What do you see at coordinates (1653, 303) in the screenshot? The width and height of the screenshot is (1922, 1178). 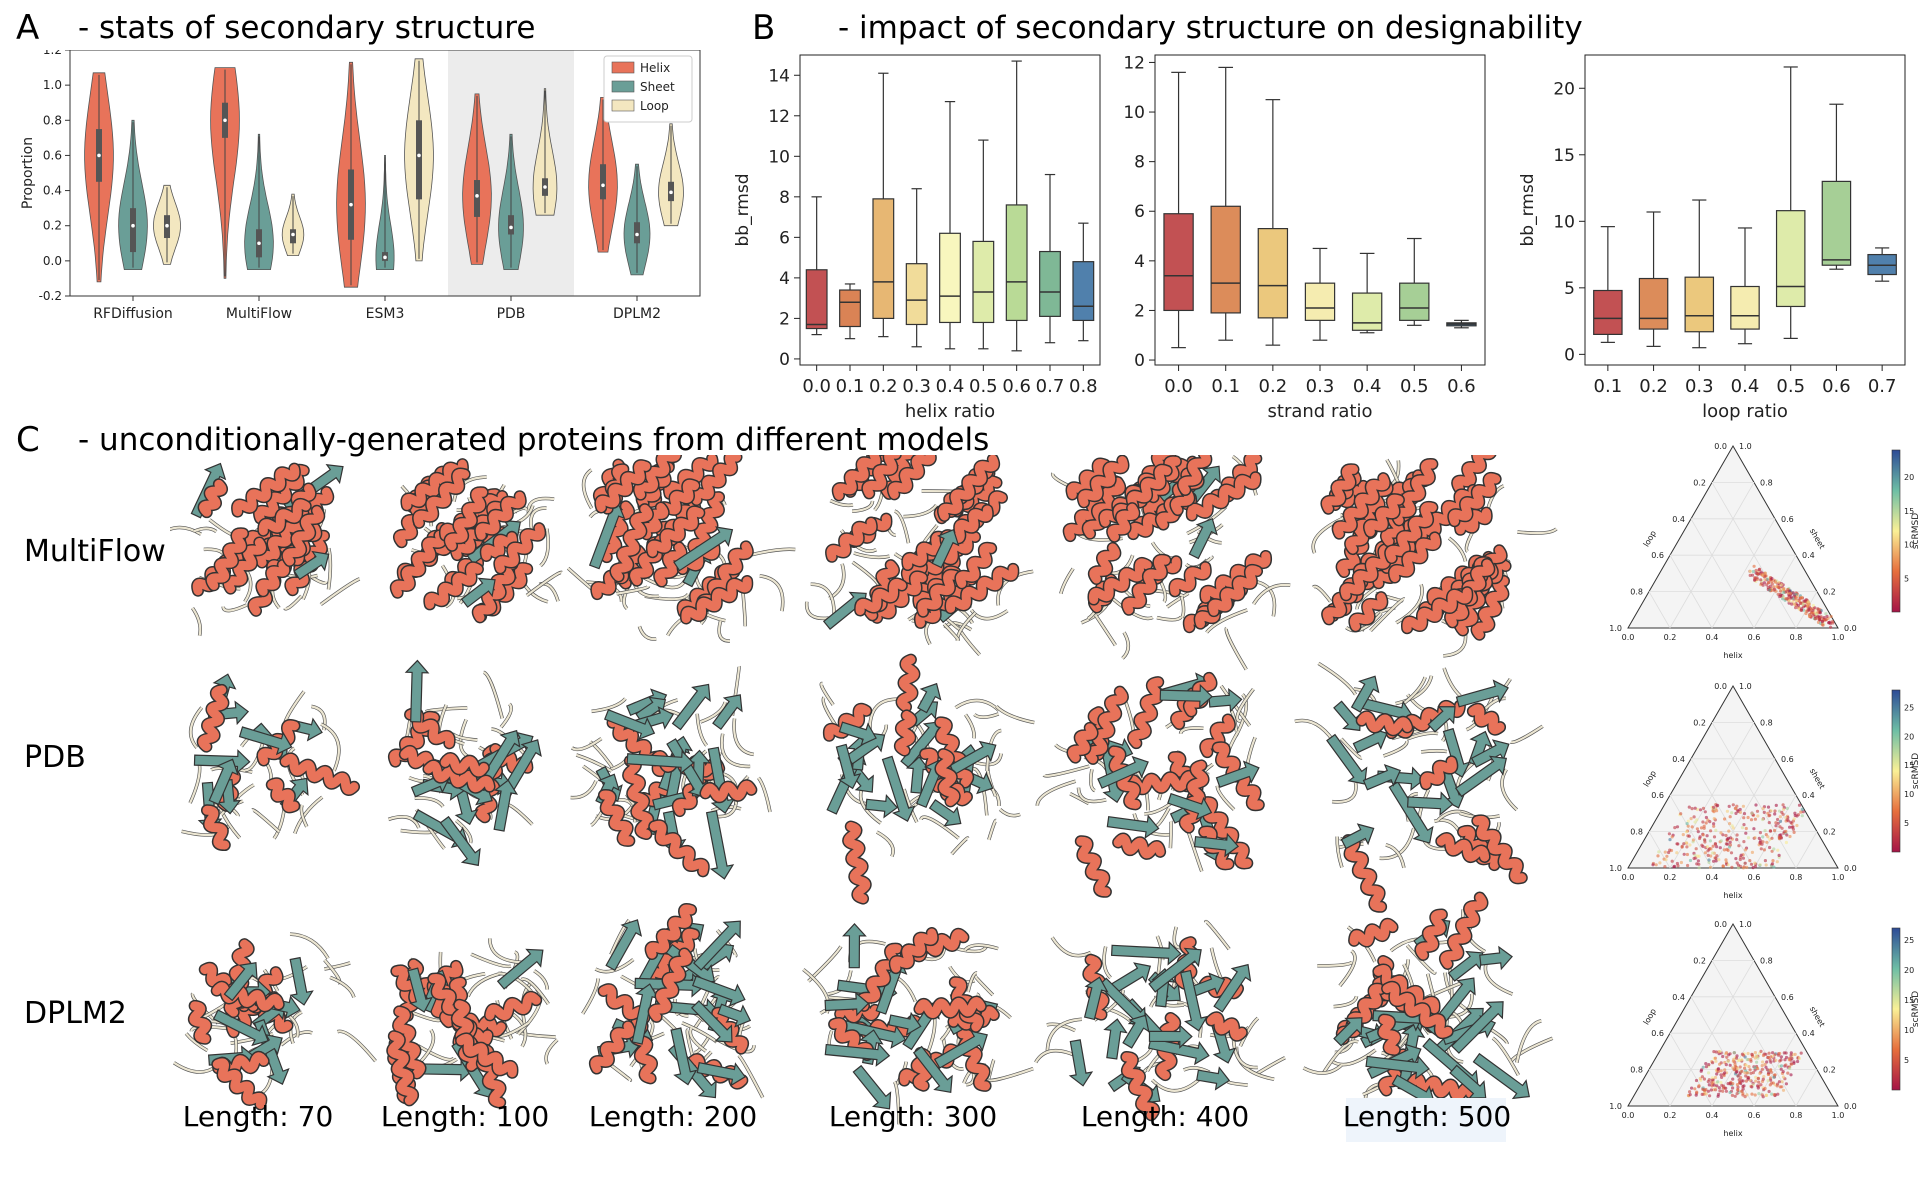 I see `box-0.2` at bounding box center [1653, 303].